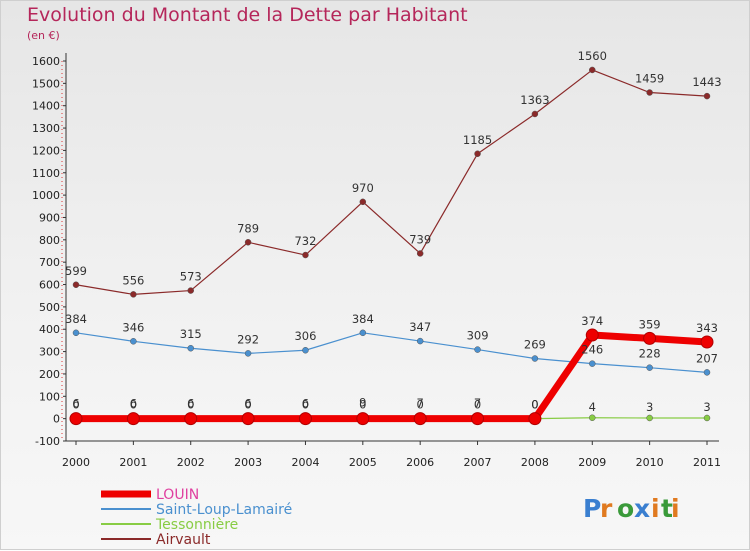 This screenshot has width=750, height=551. Describe the element at coordinates (707, 328) in the screenshot. I see `data-label: 343` at that location.